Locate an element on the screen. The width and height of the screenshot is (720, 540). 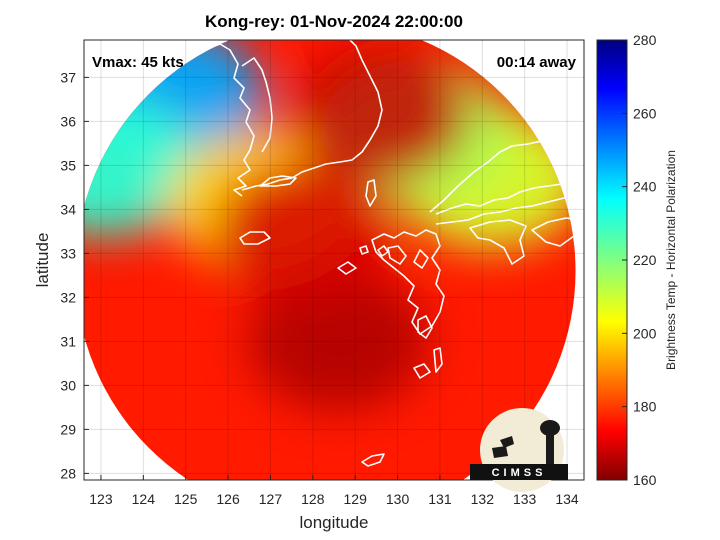
x-tick-label: 130 is located at coordinates (398, 499).